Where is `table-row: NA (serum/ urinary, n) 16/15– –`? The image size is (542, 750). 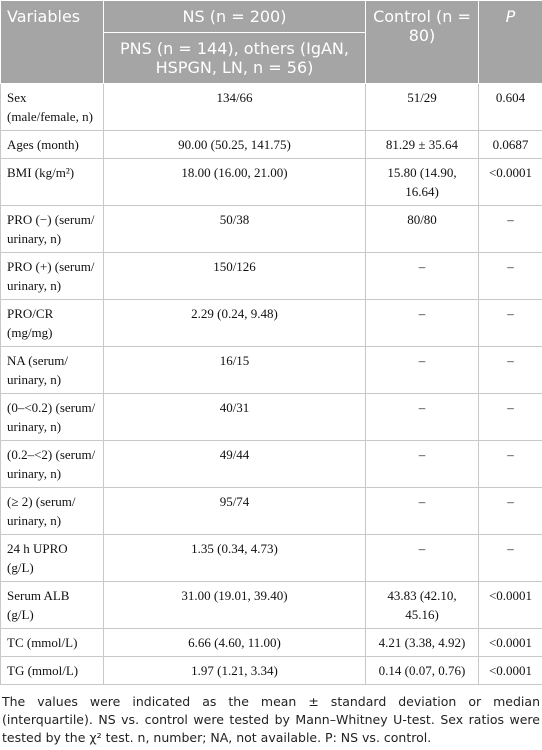 table-row: NA (serum/ urinary, n) 16/15– – is located at coordinates (271, 370).